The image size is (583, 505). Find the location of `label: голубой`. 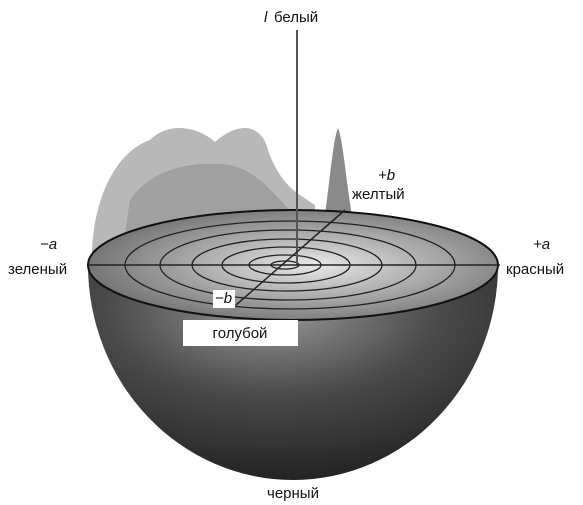

label: голубой is located at coordinates (240, 333).